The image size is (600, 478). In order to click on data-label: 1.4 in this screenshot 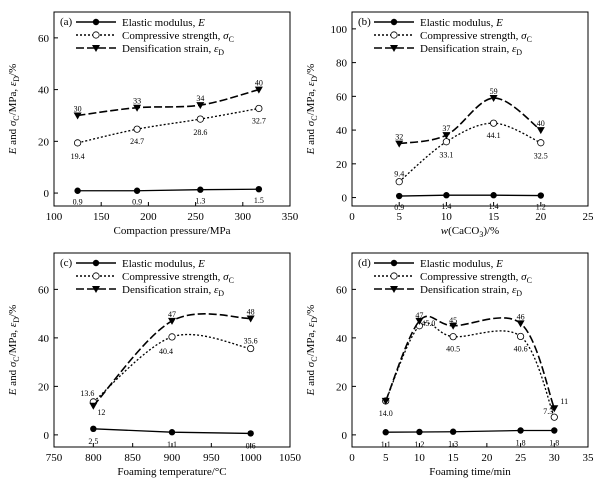, I will do `click(446, 206)`.